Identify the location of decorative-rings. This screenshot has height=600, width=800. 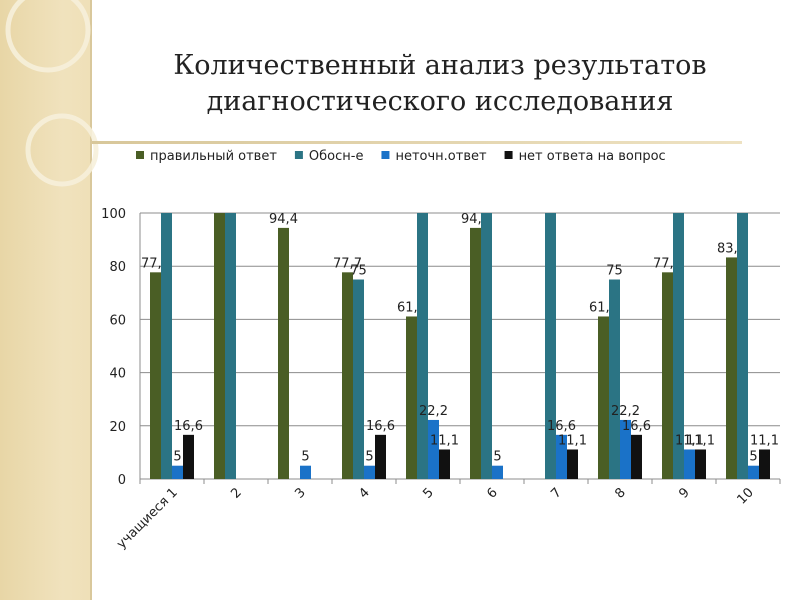
(52, 93).